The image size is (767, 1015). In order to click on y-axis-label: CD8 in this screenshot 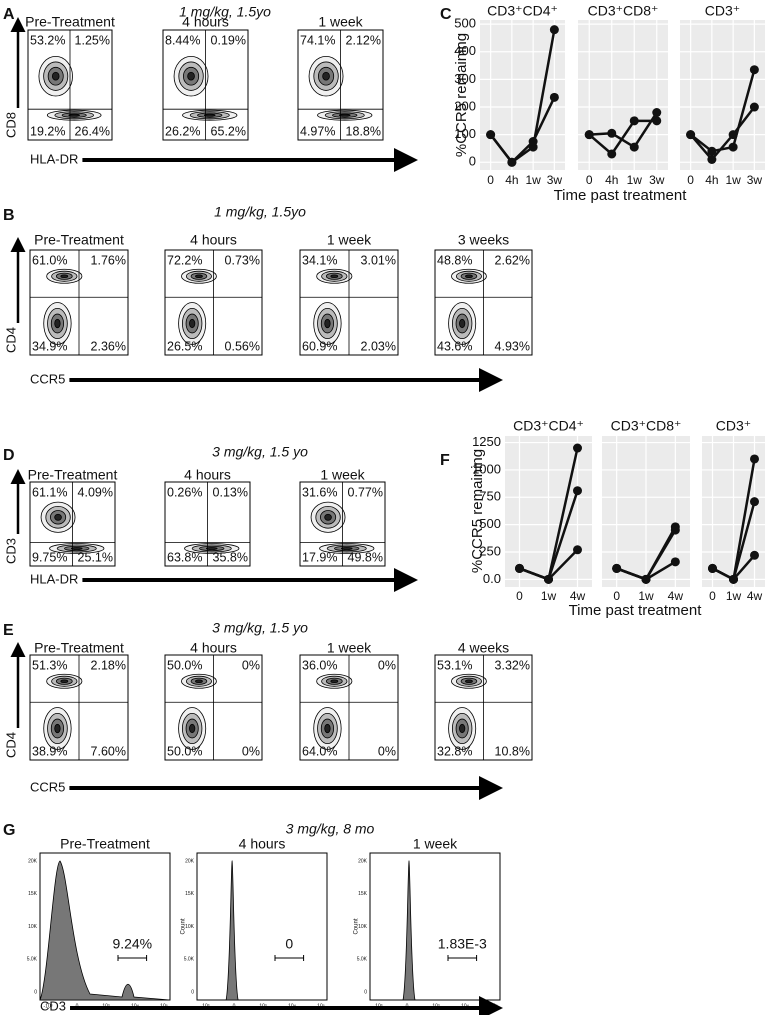, I will do `click(10, 125)`.